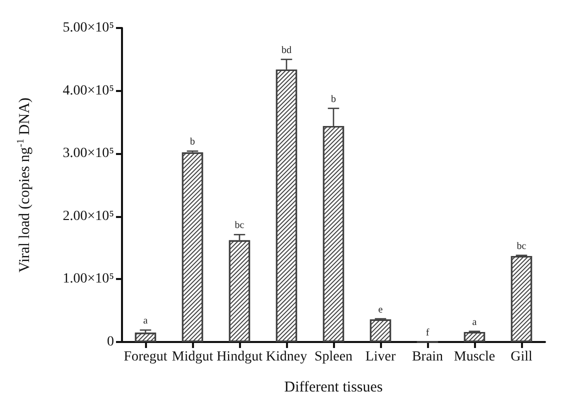 The height and width of the screenshot is (412, 571). Describe the element at coordinates (239, 357) in the screenshot. I see `x-tick-label: Hindgut` at that location.